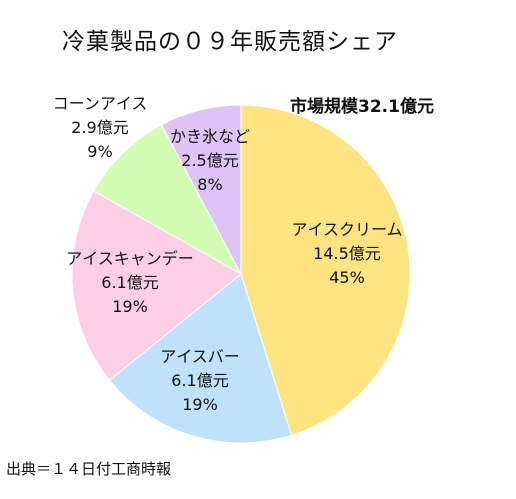 Image resolution: width=516 pixels, height=499 pixels. Describe the element at coordinates (347, 229) in the screenshot. I see `slice-name: アイスクリーム` at that location.